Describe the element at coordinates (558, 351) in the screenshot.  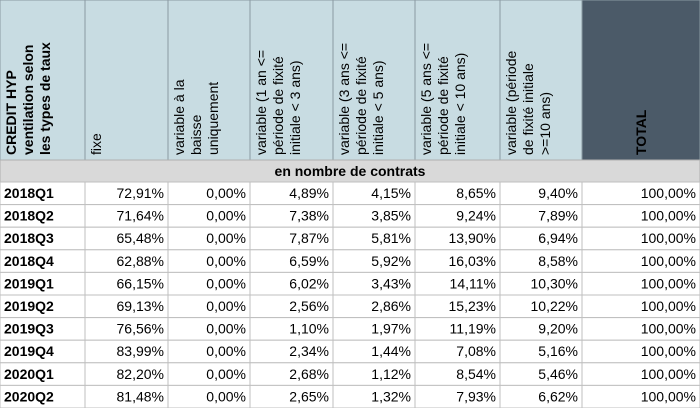
I see `cell-value: 5,16%` at that location.